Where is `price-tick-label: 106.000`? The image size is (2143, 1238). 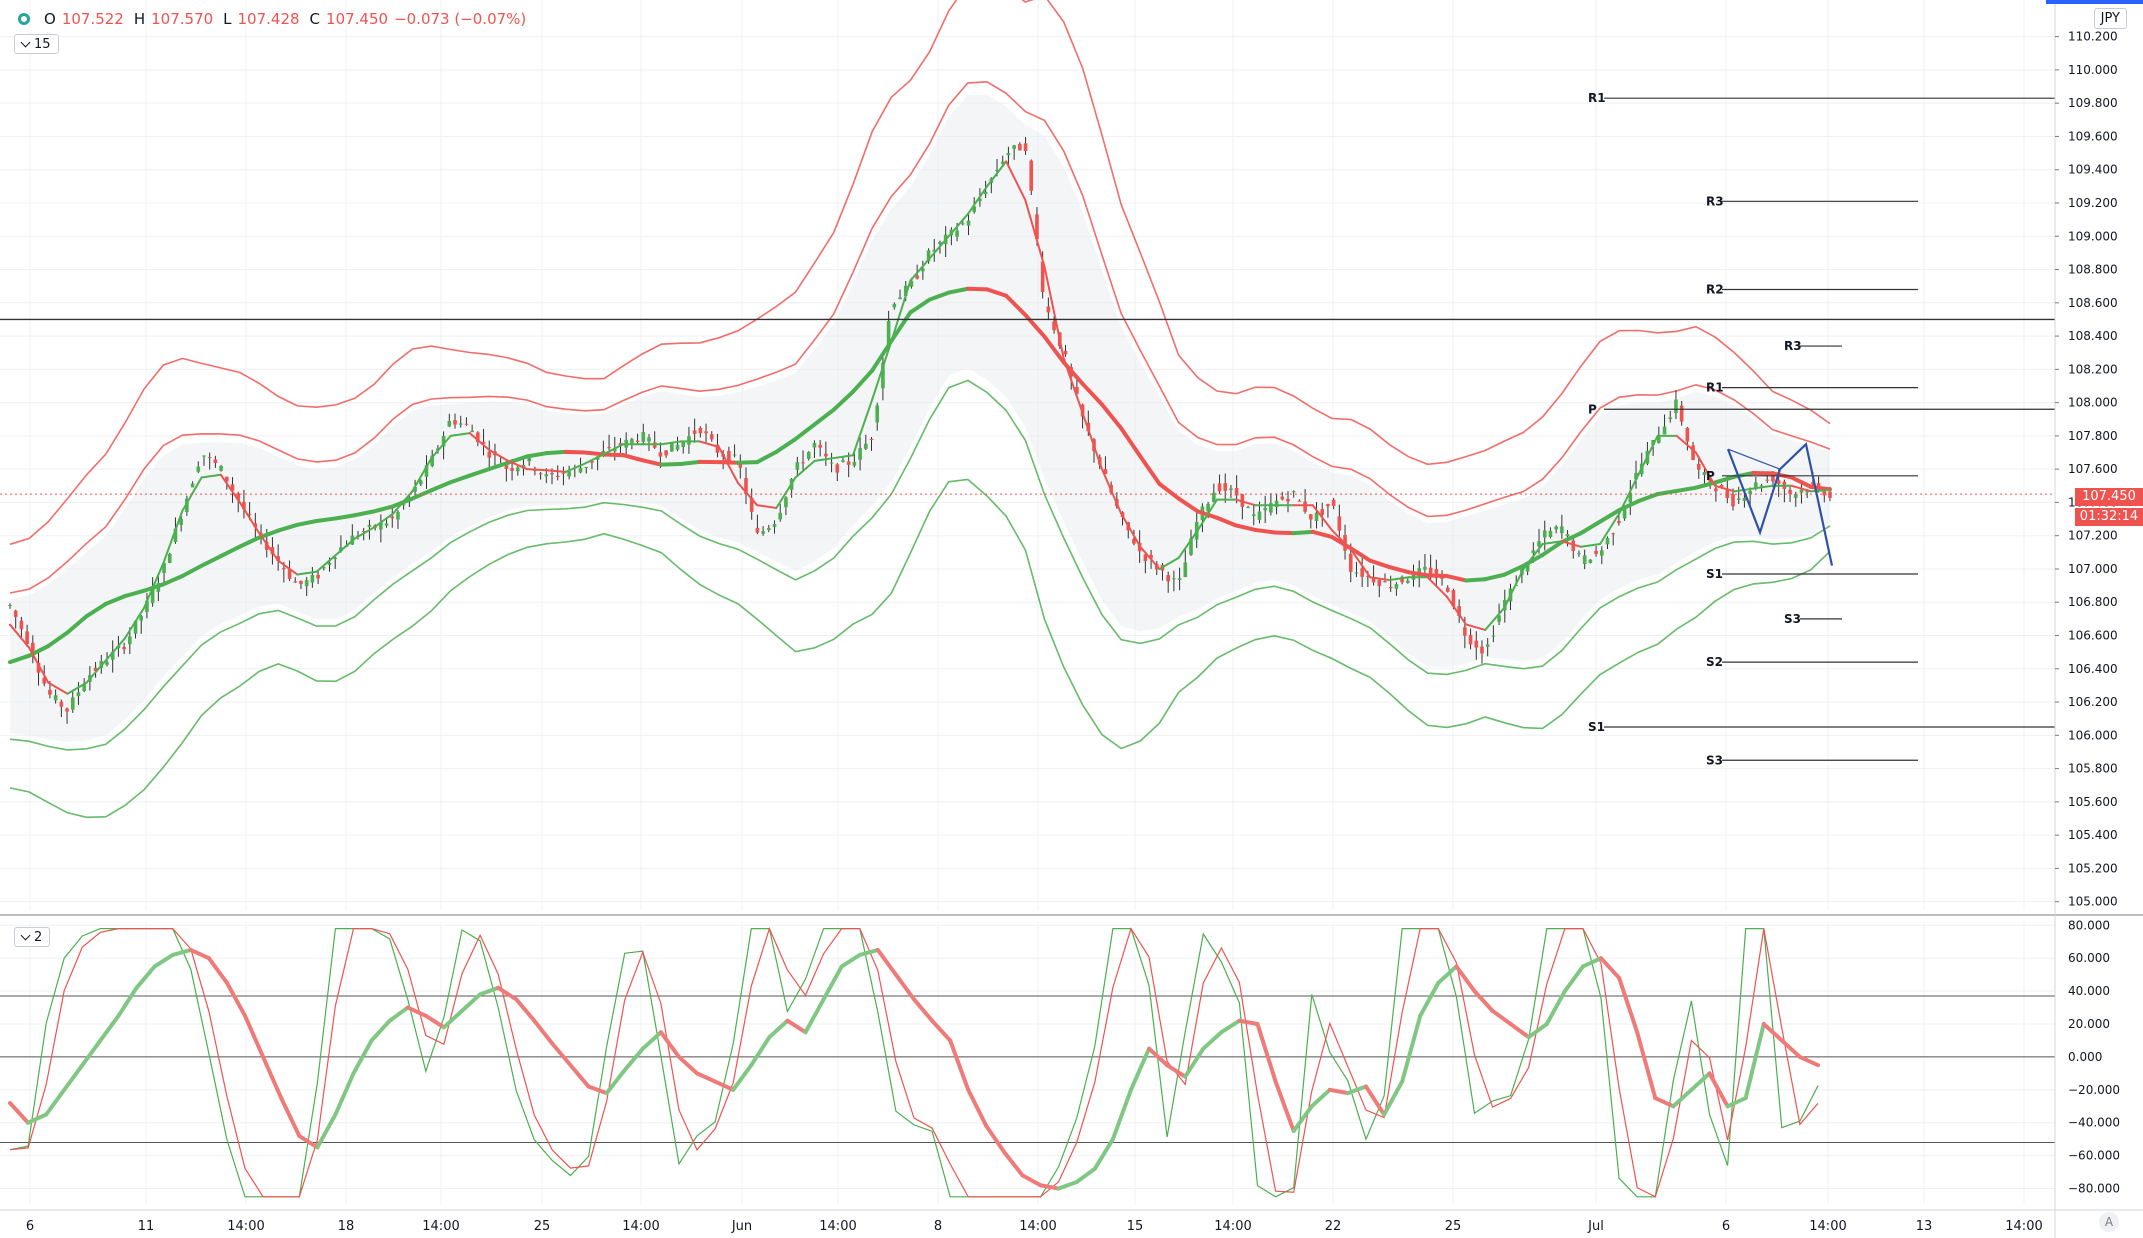
price-tick-label: 106.000 is located at coordinates (2093, 735).